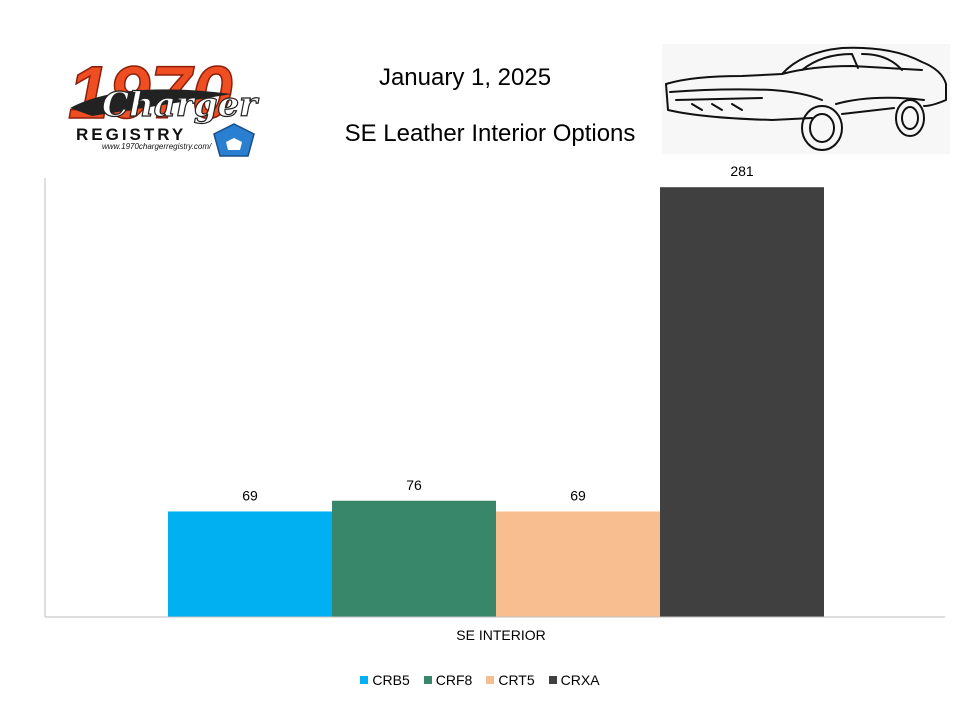  I want to click on logo-script: Charger, so click(180, 105).